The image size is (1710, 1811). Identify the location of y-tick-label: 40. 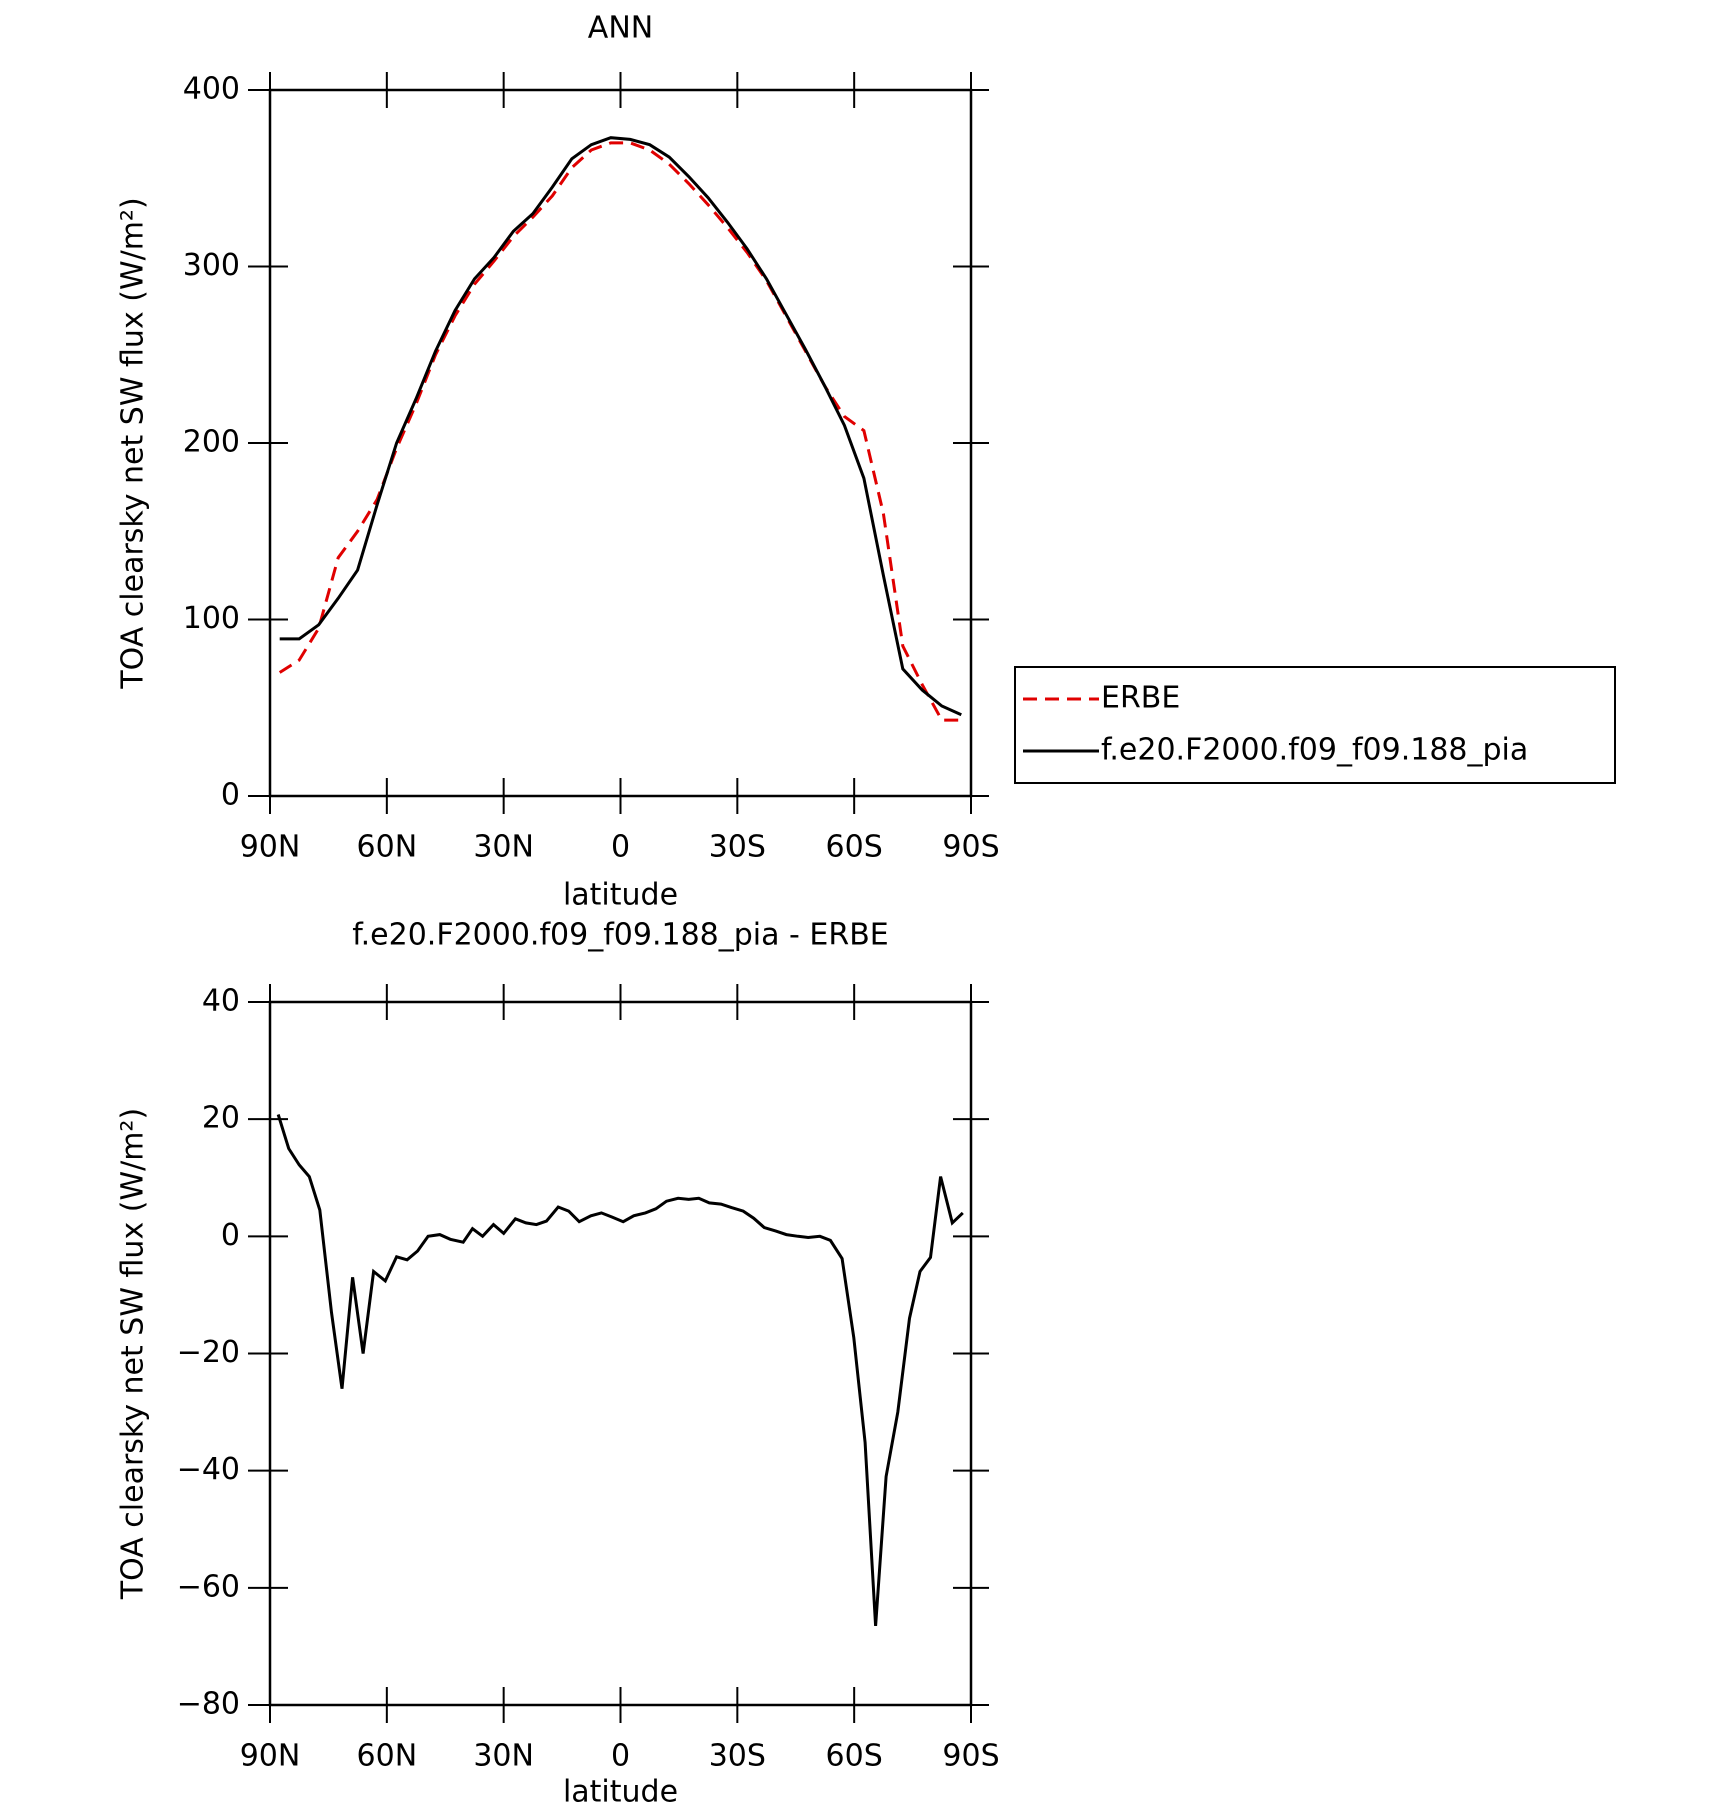
(221, 1001).